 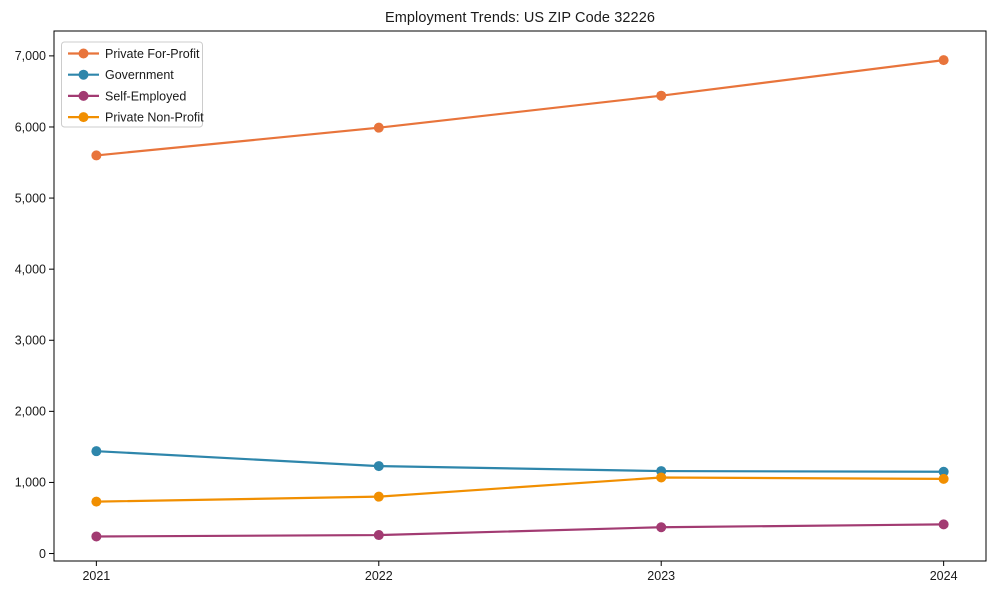 I want to click on chart-title: Employment Trends: US ZIP Code 32226, so click(x=520, y=18).